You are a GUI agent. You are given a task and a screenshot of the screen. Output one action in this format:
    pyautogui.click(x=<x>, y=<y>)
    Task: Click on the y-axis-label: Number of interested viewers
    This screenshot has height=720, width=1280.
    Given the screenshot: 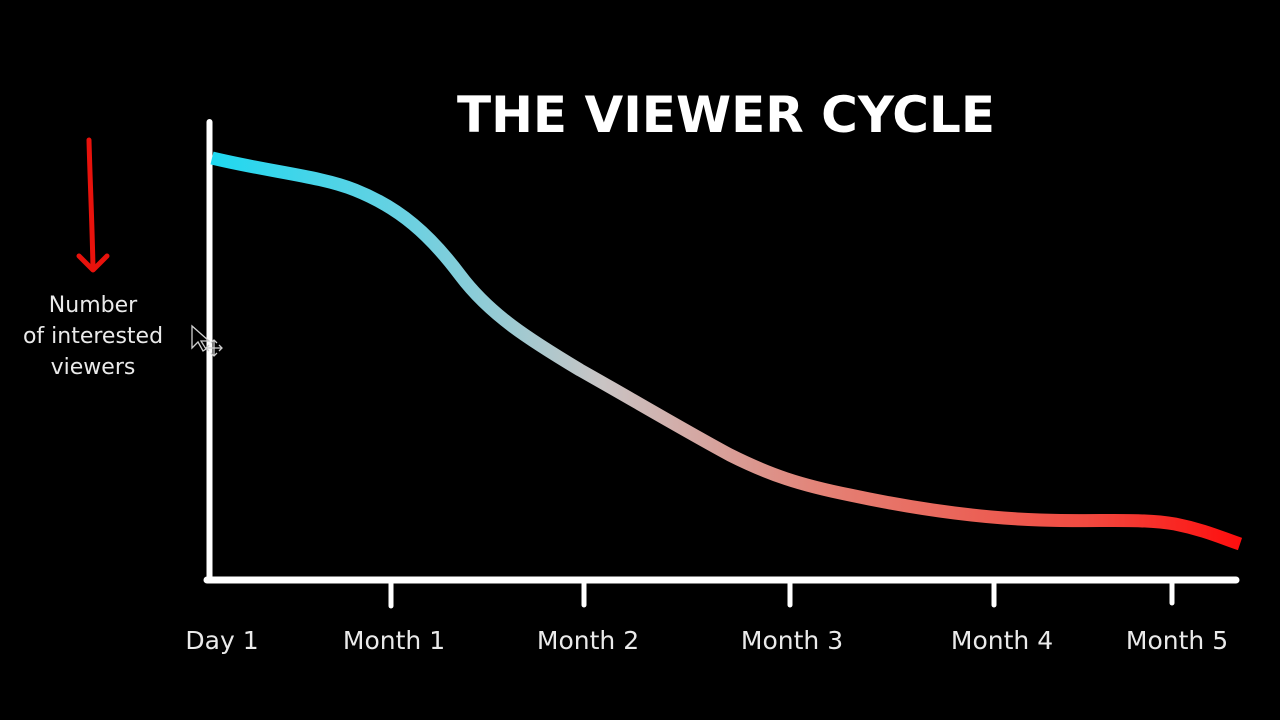 What is the action you would take?
    pyautogui.click(x=93, y=336)
    